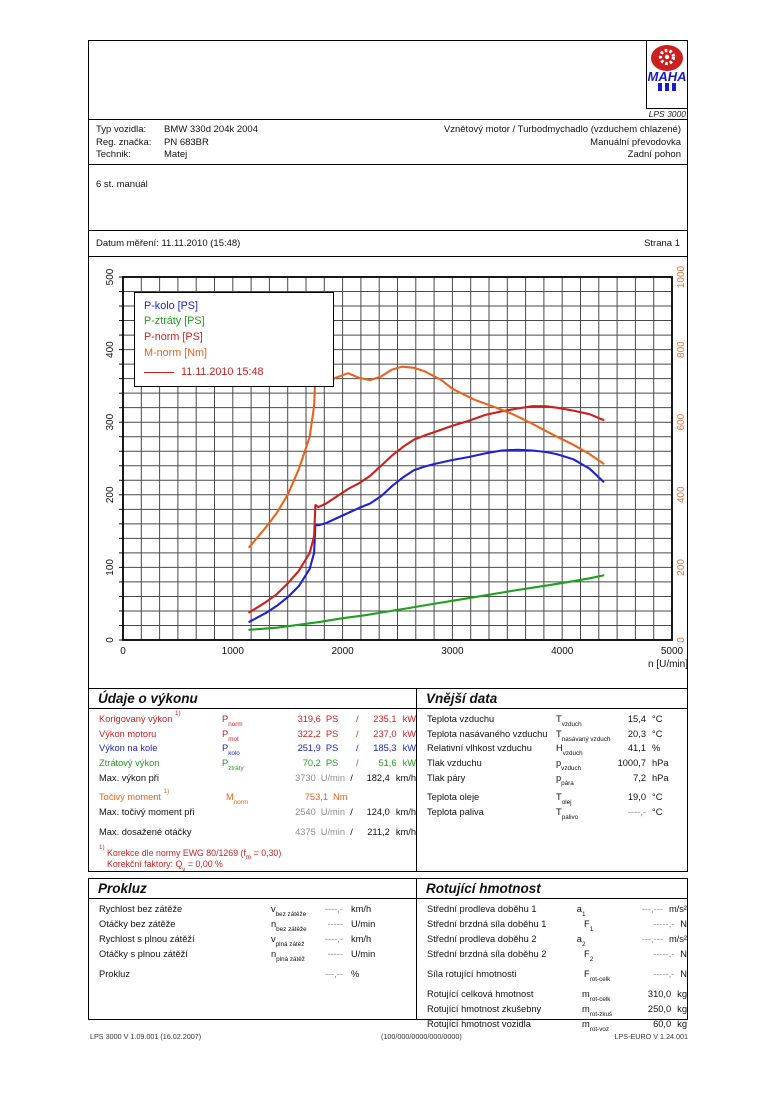 This screenshot has width=776, height=1099. What do you see at coordinates (409, 719) in the screenshot?
I see `value-cell: kW` at bounding box center [409, 719].